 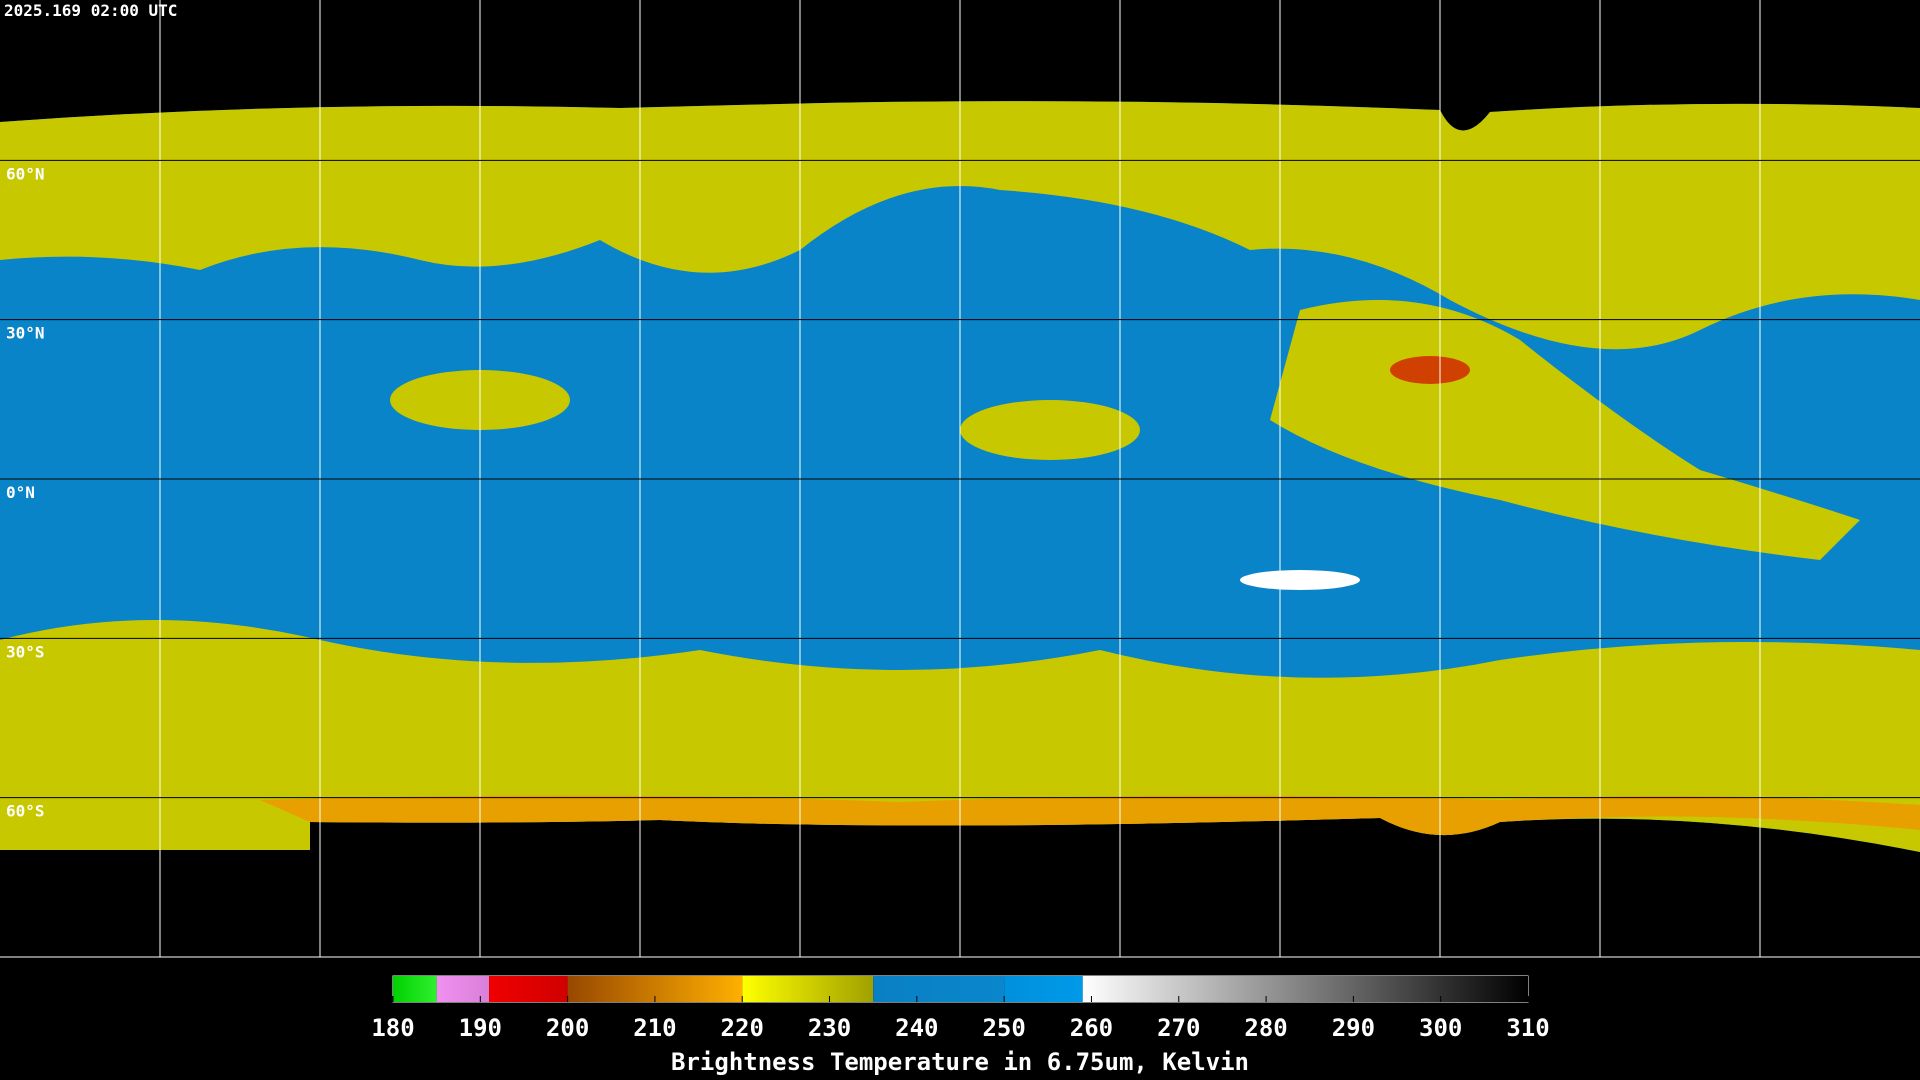 I want to click on colorbar-tick-label: 200, so click(x=567, y=1028).